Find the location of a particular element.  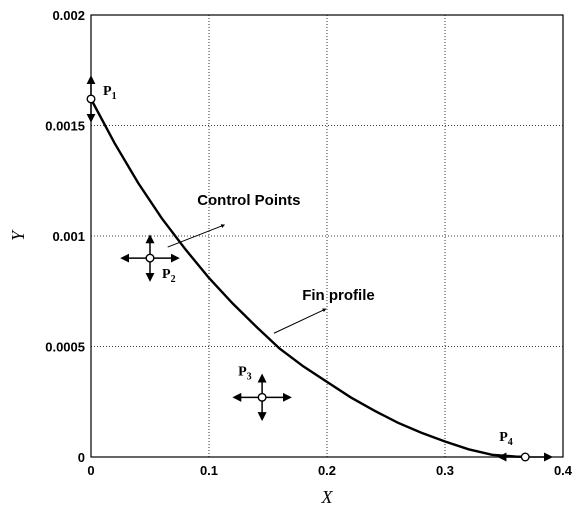

x-tick-label: 0.4 is located at coordinates (563, 470).